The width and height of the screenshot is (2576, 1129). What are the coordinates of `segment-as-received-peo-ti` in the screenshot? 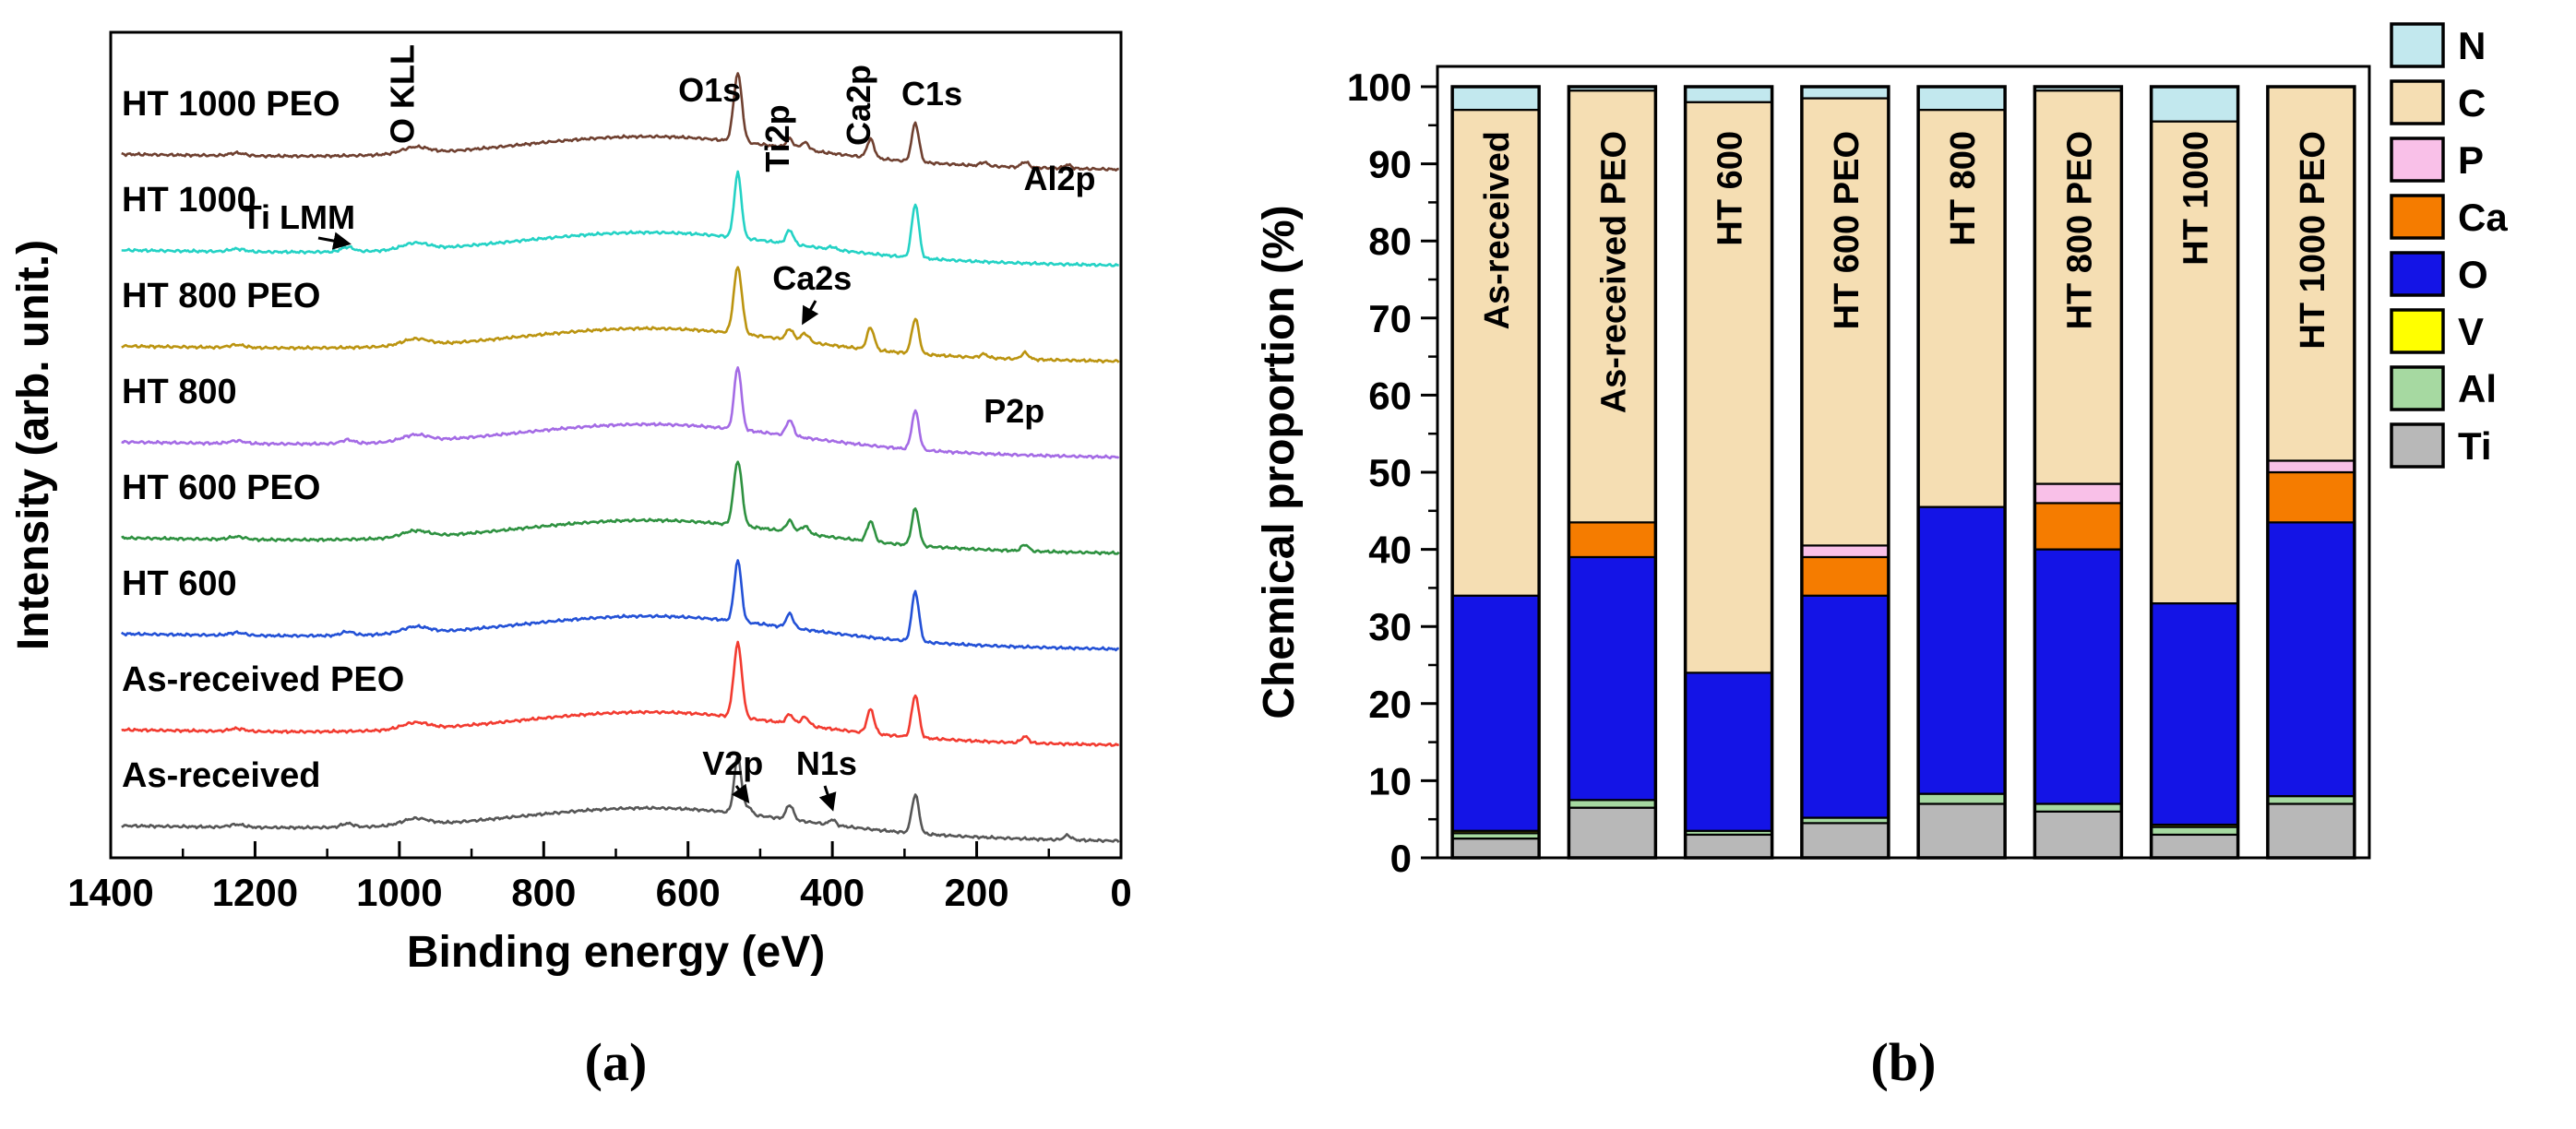 It's located at (1612, 833).